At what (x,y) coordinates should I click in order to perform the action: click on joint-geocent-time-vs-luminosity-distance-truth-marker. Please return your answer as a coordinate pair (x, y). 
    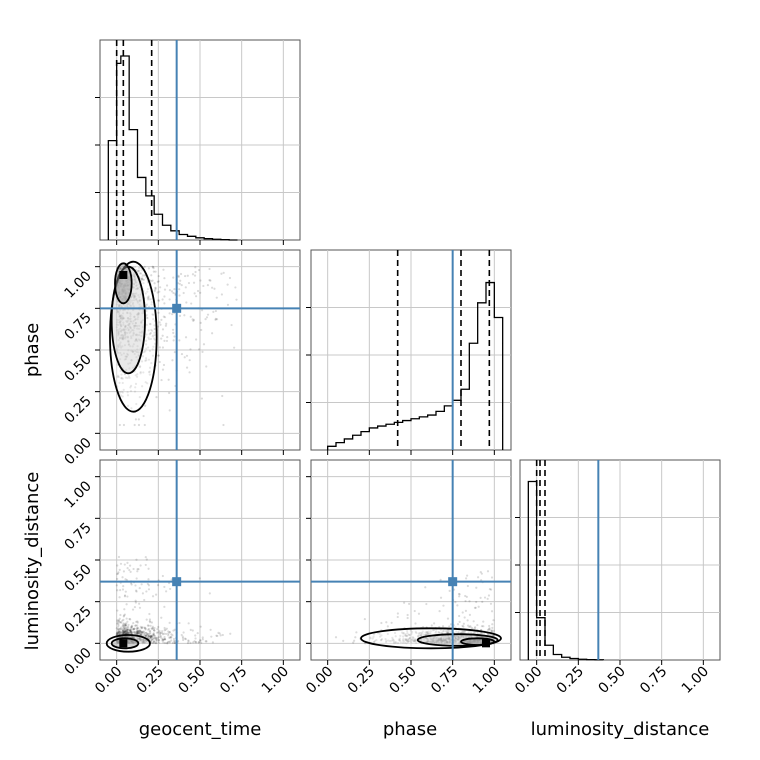
    Looking at the image, I should click on (177, 582).